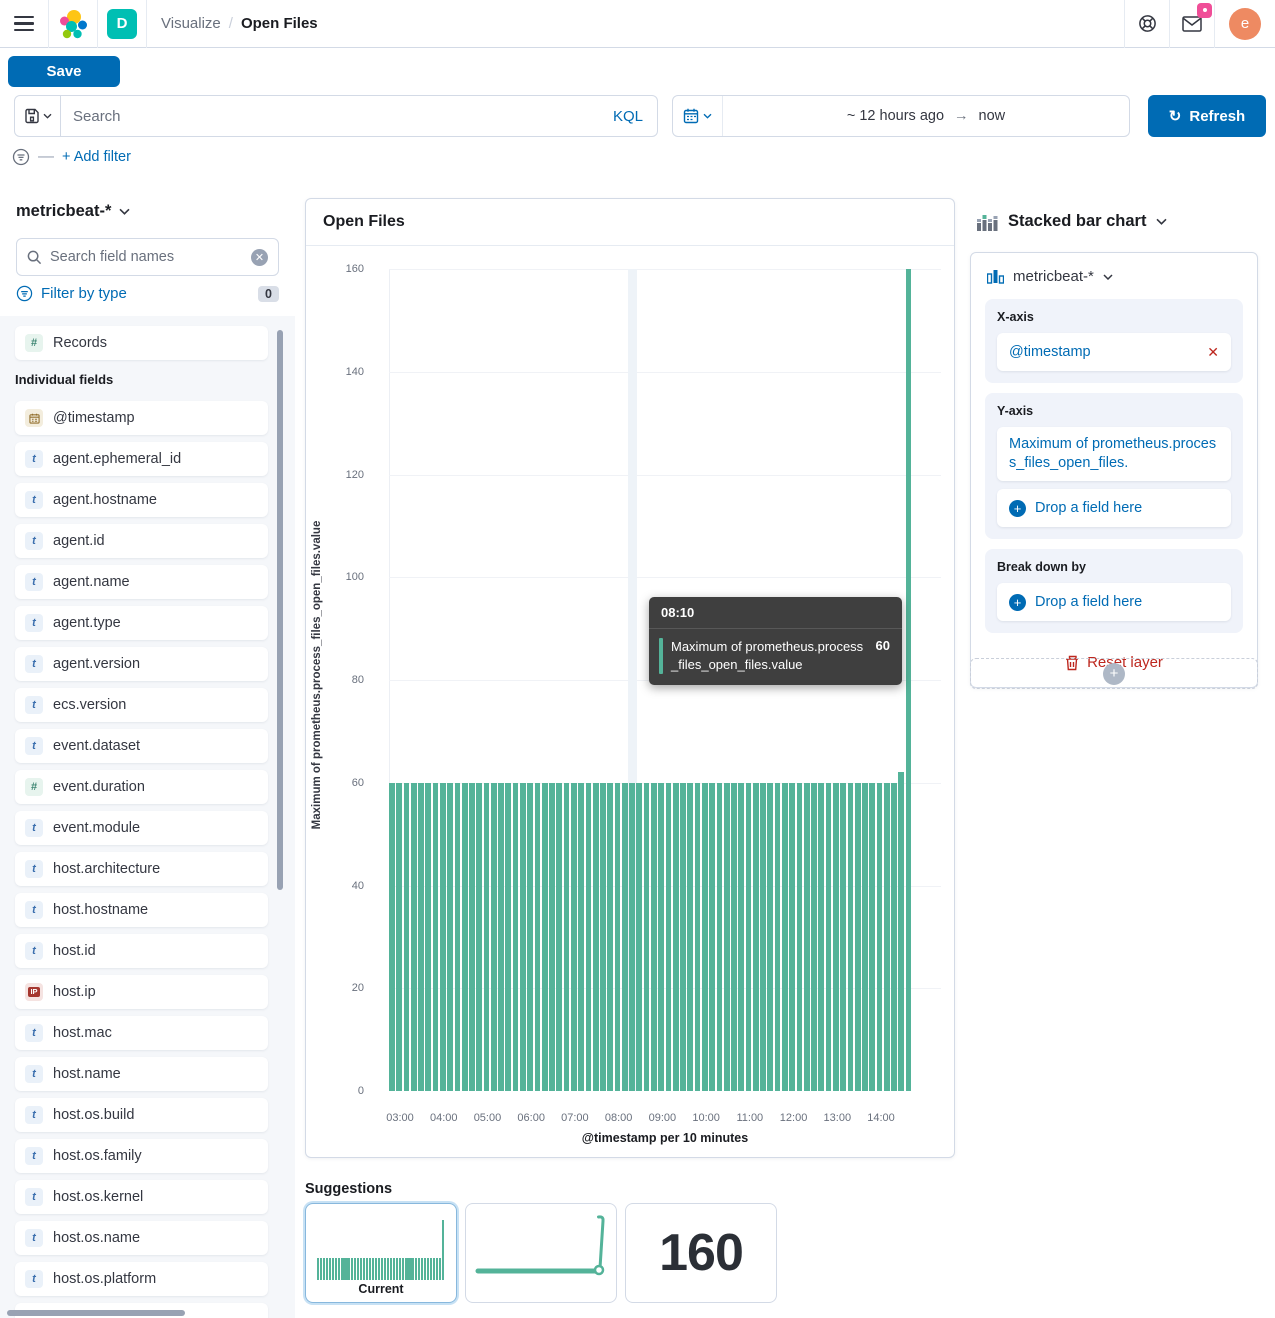 This screenshot has width=1275, height=1318. I want to click on field-item: t host.os.build, so click(141, 1115).